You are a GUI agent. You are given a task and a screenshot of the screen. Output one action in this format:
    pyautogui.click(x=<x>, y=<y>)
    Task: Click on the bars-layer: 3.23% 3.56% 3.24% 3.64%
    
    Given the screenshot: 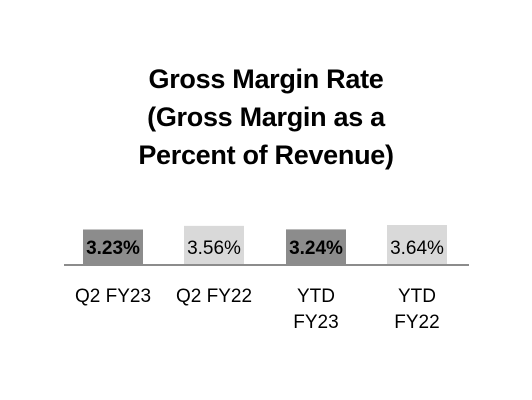 What is the action you would take?
    pyautogui.click(x=265, y=245)
    